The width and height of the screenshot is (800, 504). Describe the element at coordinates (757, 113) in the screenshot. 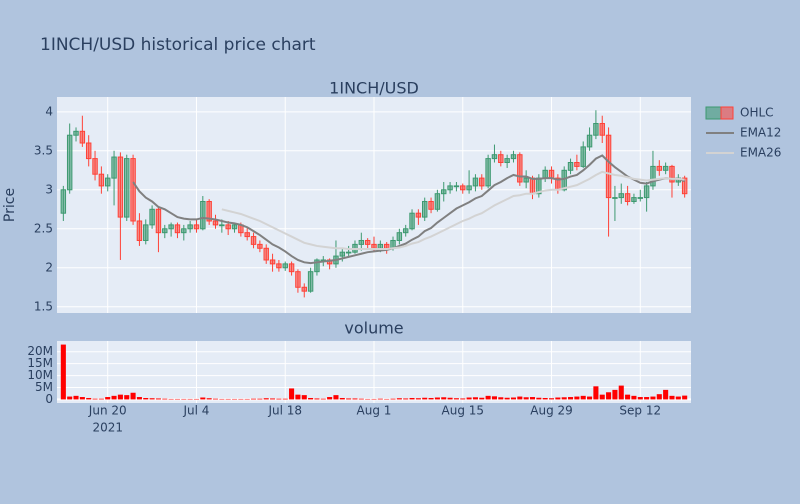

I see `legend-label: OHLC` at that location.